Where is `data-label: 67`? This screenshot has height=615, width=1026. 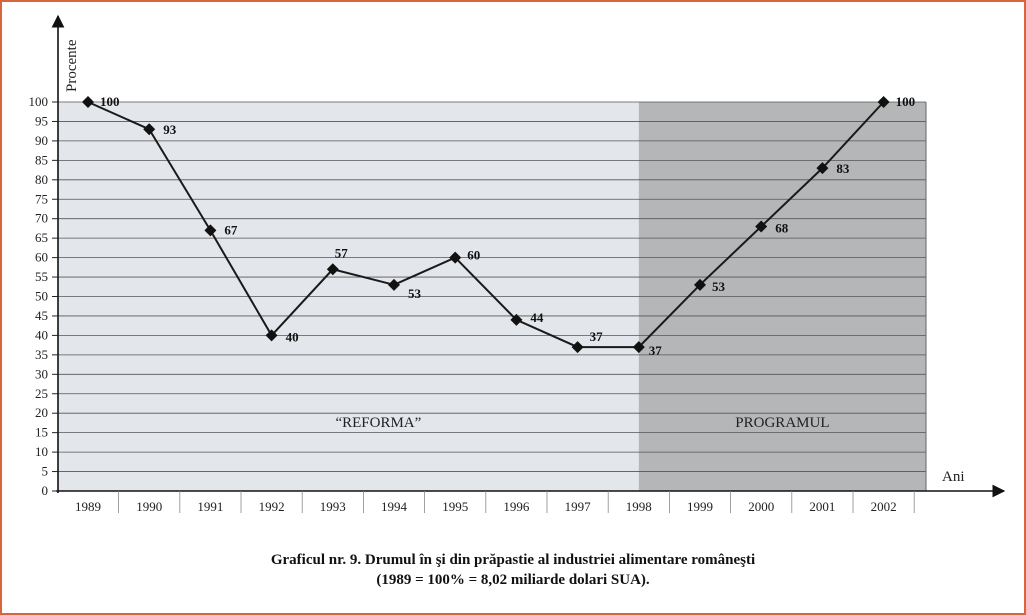 data-label: 67 is located at coordinates (231, 229).